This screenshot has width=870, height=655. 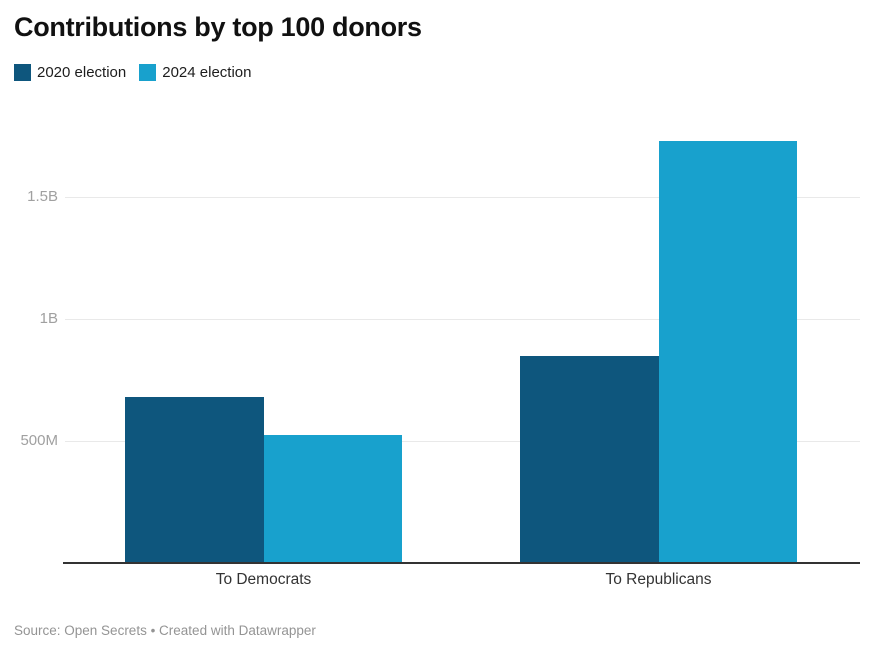 What do you see at coordinates (727, 351) in the screenshot?
I see `bar-2024-to-republicans` at bounding box center [727, 351].